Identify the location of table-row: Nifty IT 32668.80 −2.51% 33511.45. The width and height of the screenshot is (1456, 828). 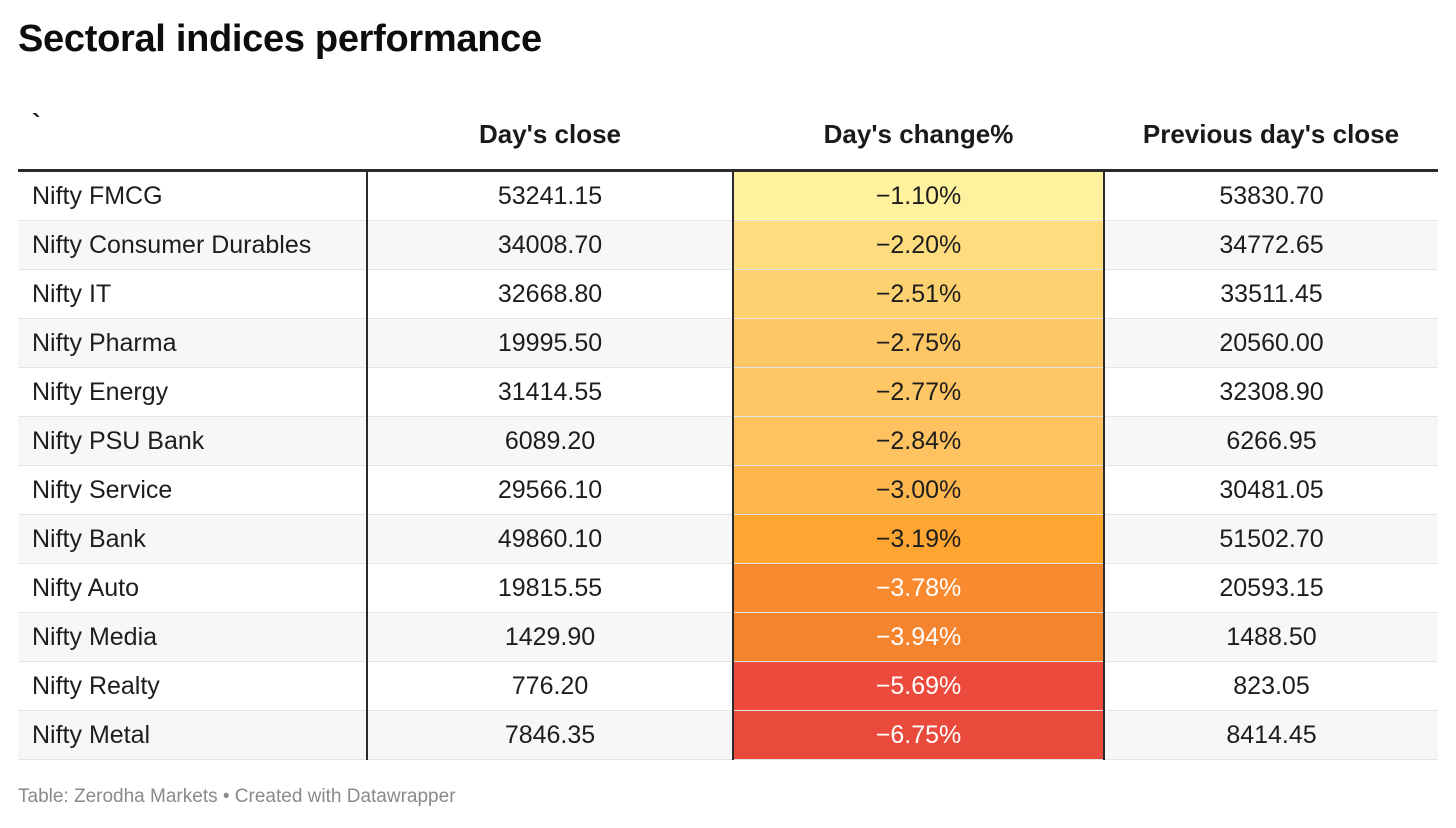
(728, 294).